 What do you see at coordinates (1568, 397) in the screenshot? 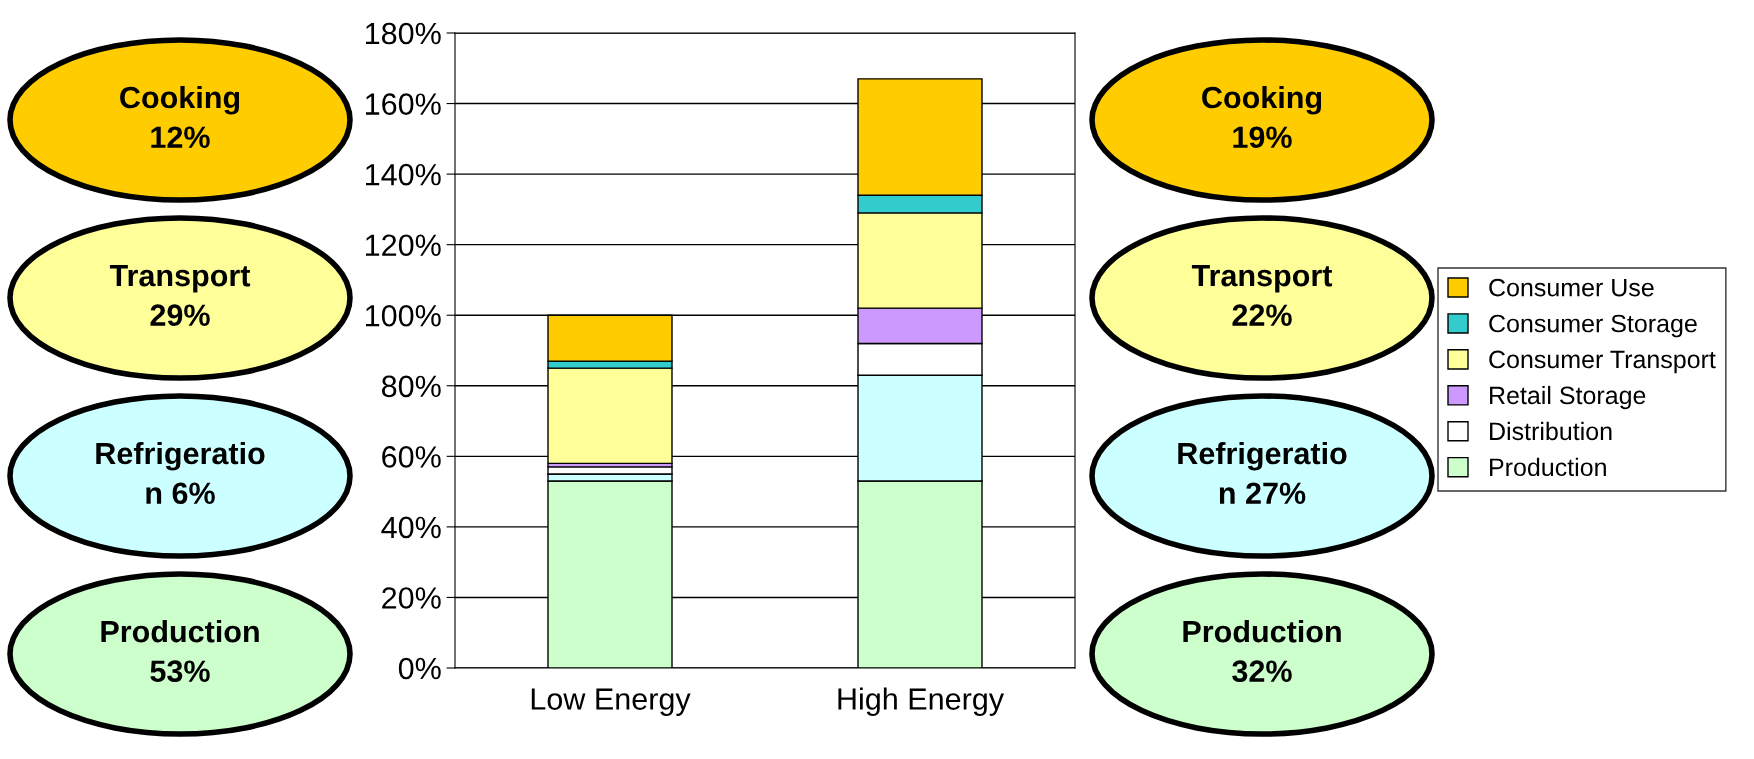
I see `legend-label: Retail Storage` at bounding box center [1568, 397].